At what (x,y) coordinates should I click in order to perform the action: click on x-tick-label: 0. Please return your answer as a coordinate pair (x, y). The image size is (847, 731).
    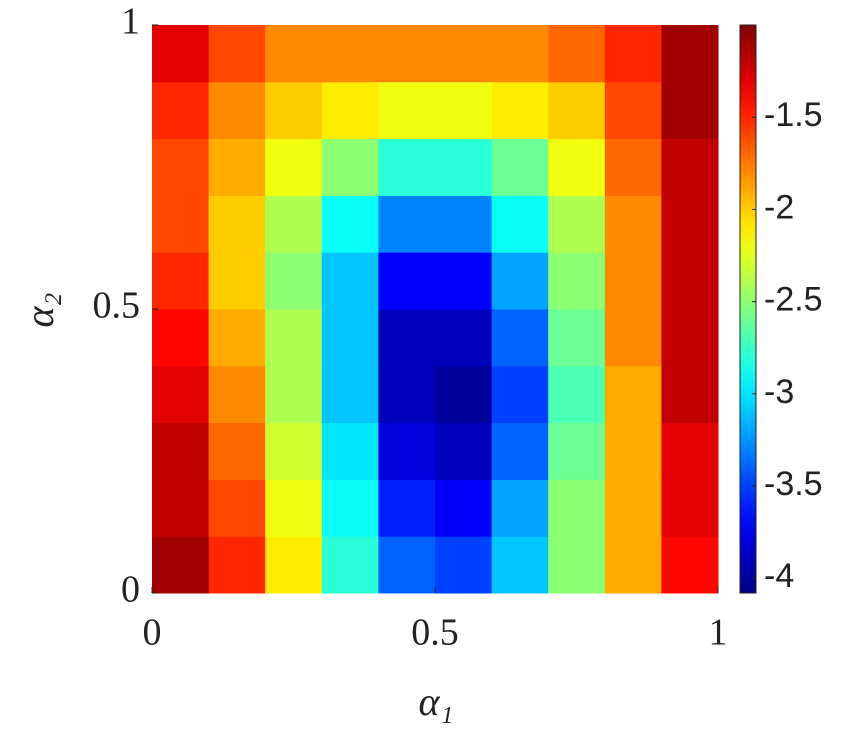
    Looking at the image, I should click on (152, 633).